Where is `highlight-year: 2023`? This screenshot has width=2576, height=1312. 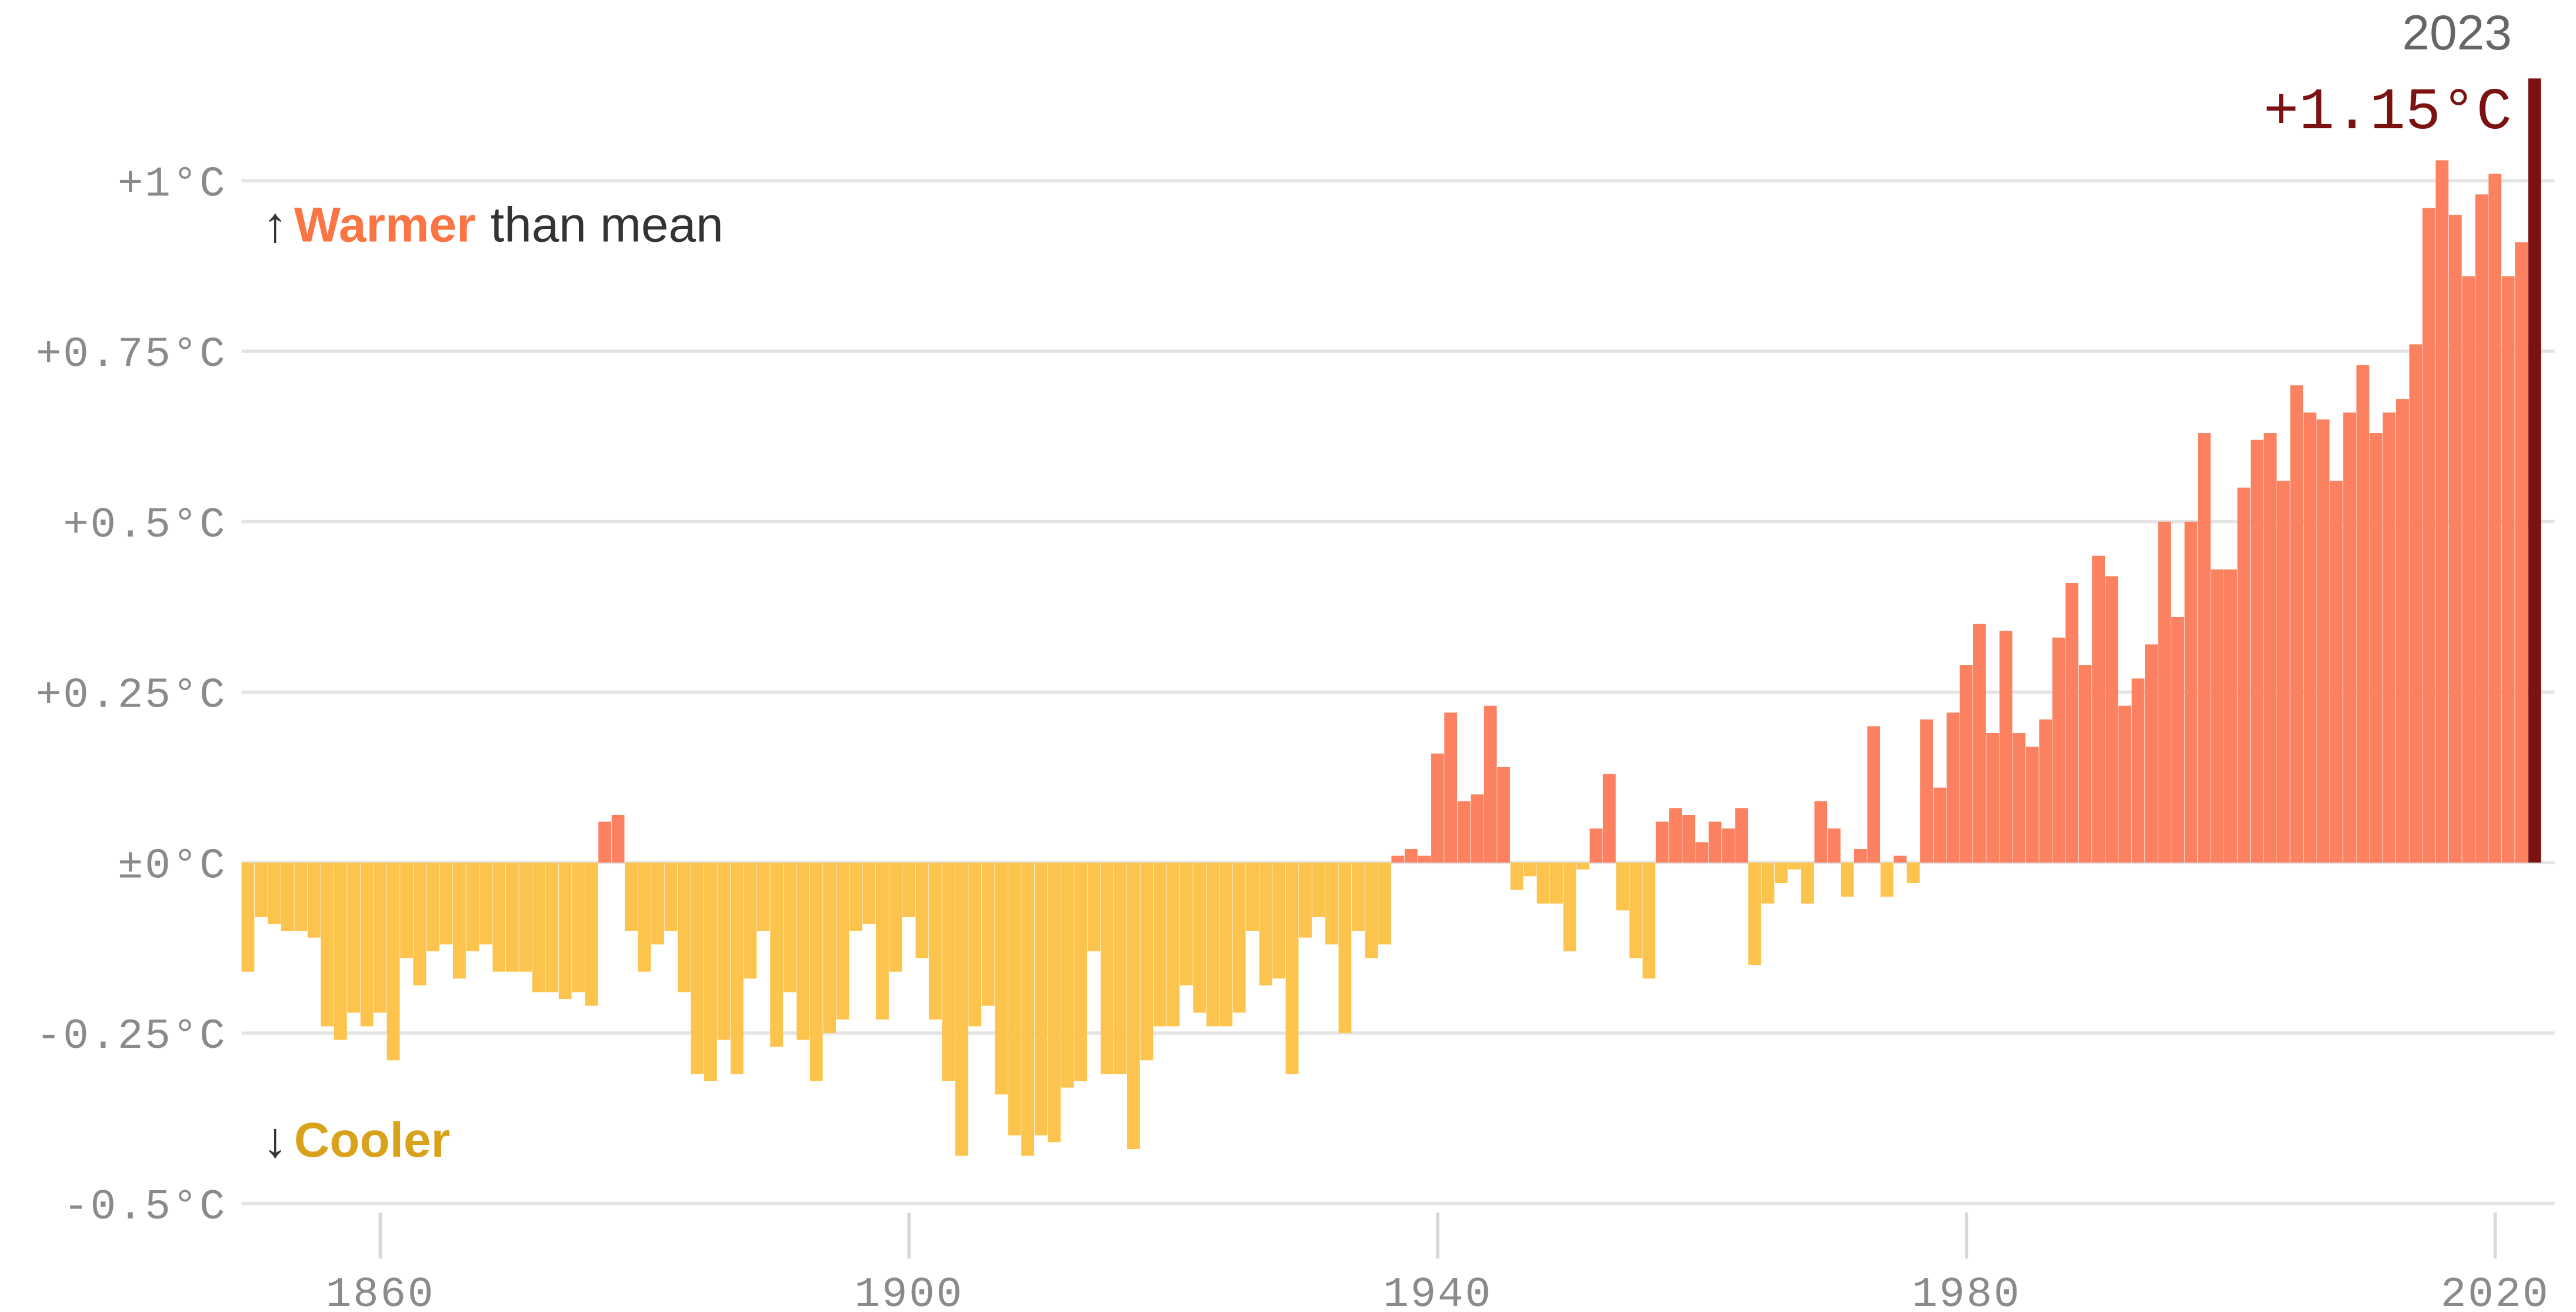 highlight-year: 2023 is located at coordinates (2457, 32).